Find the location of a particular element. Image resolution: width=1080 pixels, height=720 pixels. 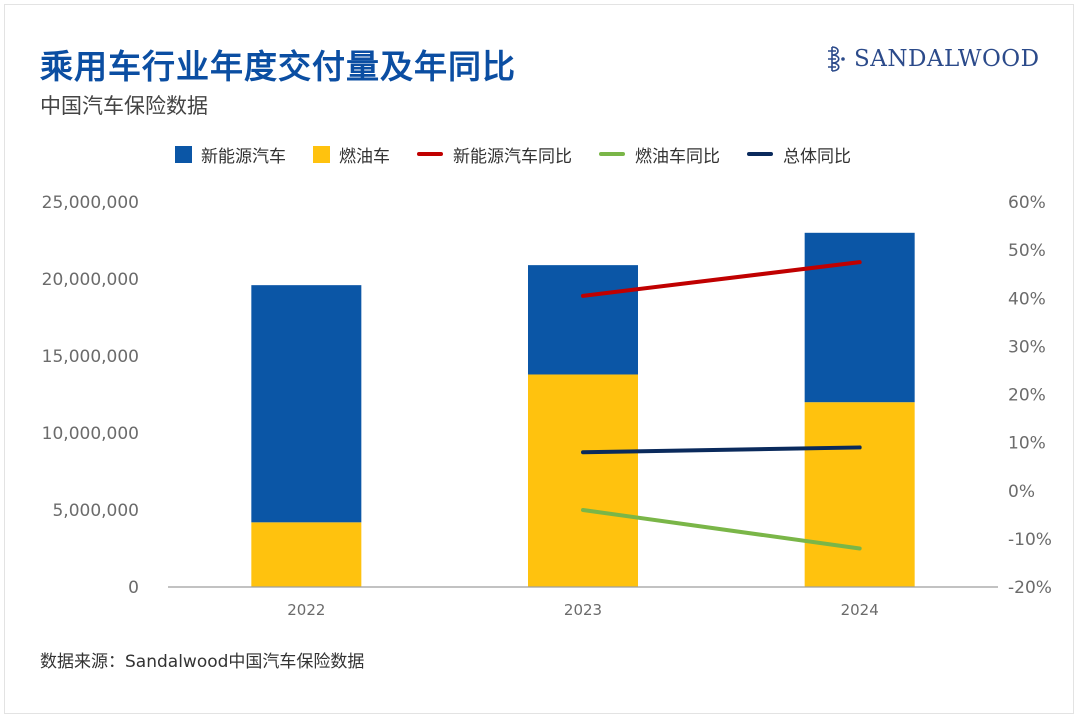

legend-label: 总体同比 is located at coordinates (817, 156).